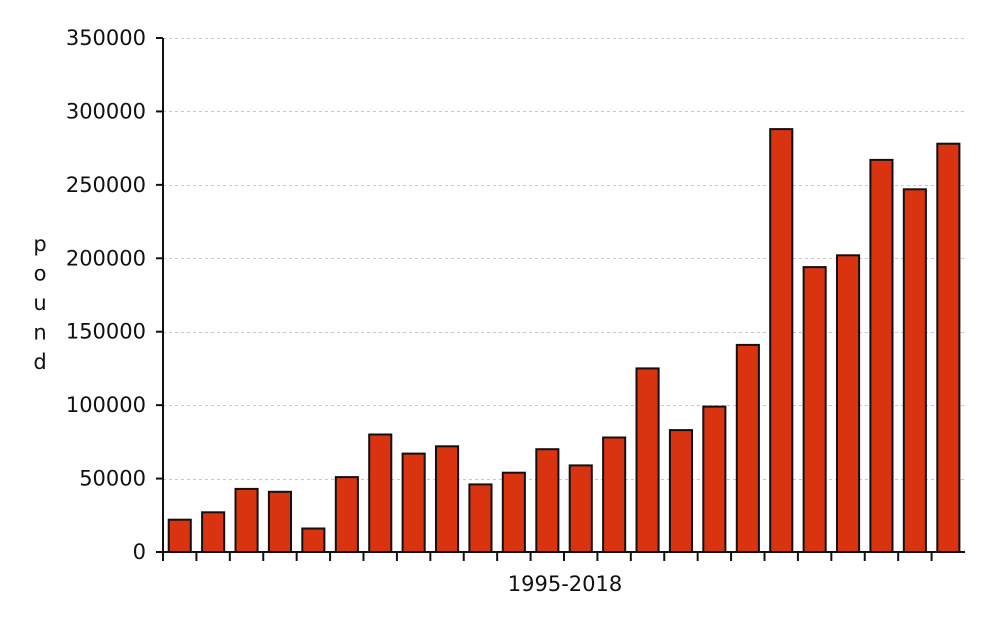 This screenshot has width=1000, height=629. What do you see at coordinates (106, 258) in the screenshot?
I see `y-tick-label: 200000` at bounding box center [106, 258].